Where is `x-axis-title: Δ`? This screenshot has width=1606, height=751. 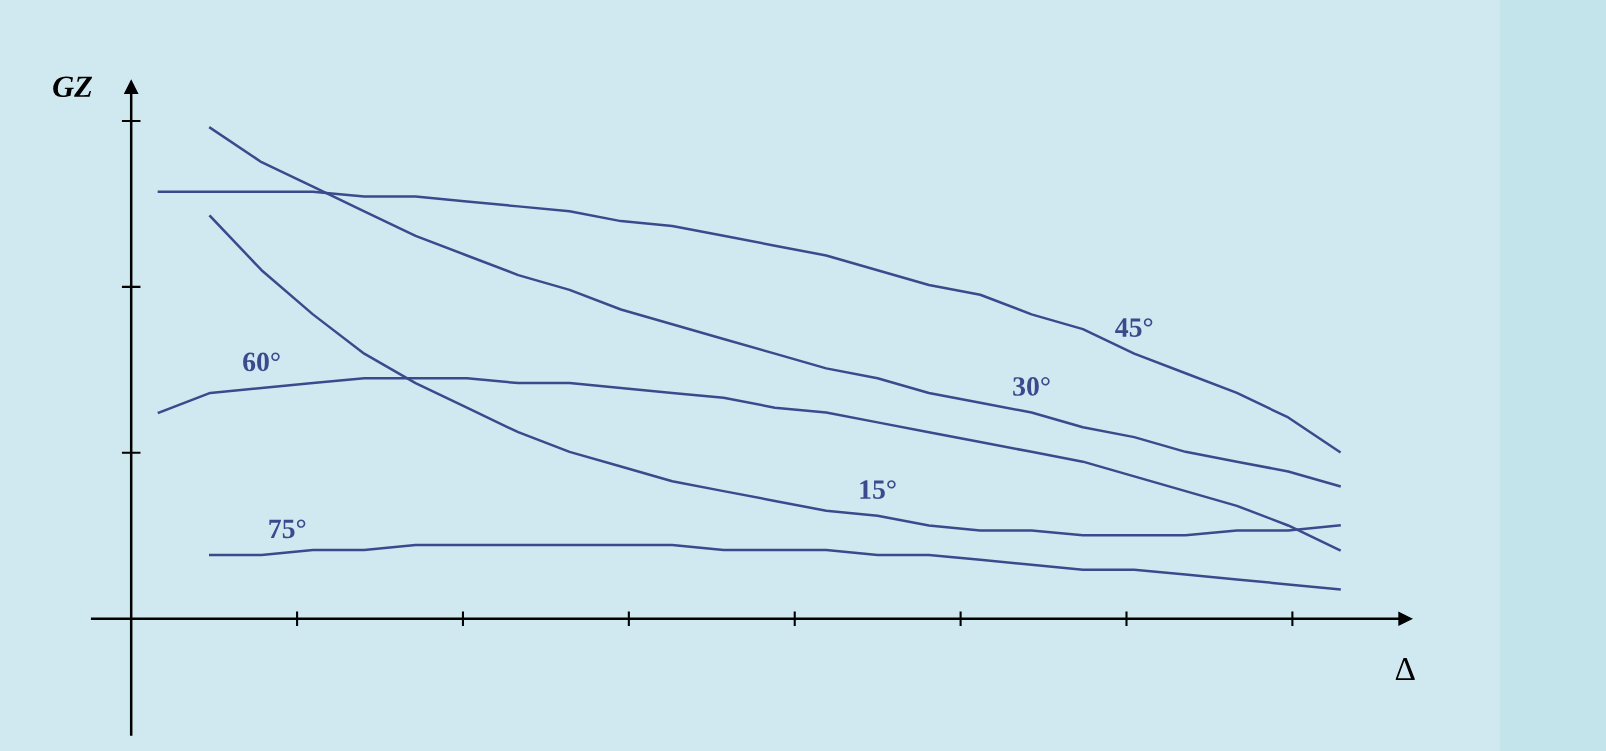 x-axis-title: Δ is located at coordinates (1405, 669).